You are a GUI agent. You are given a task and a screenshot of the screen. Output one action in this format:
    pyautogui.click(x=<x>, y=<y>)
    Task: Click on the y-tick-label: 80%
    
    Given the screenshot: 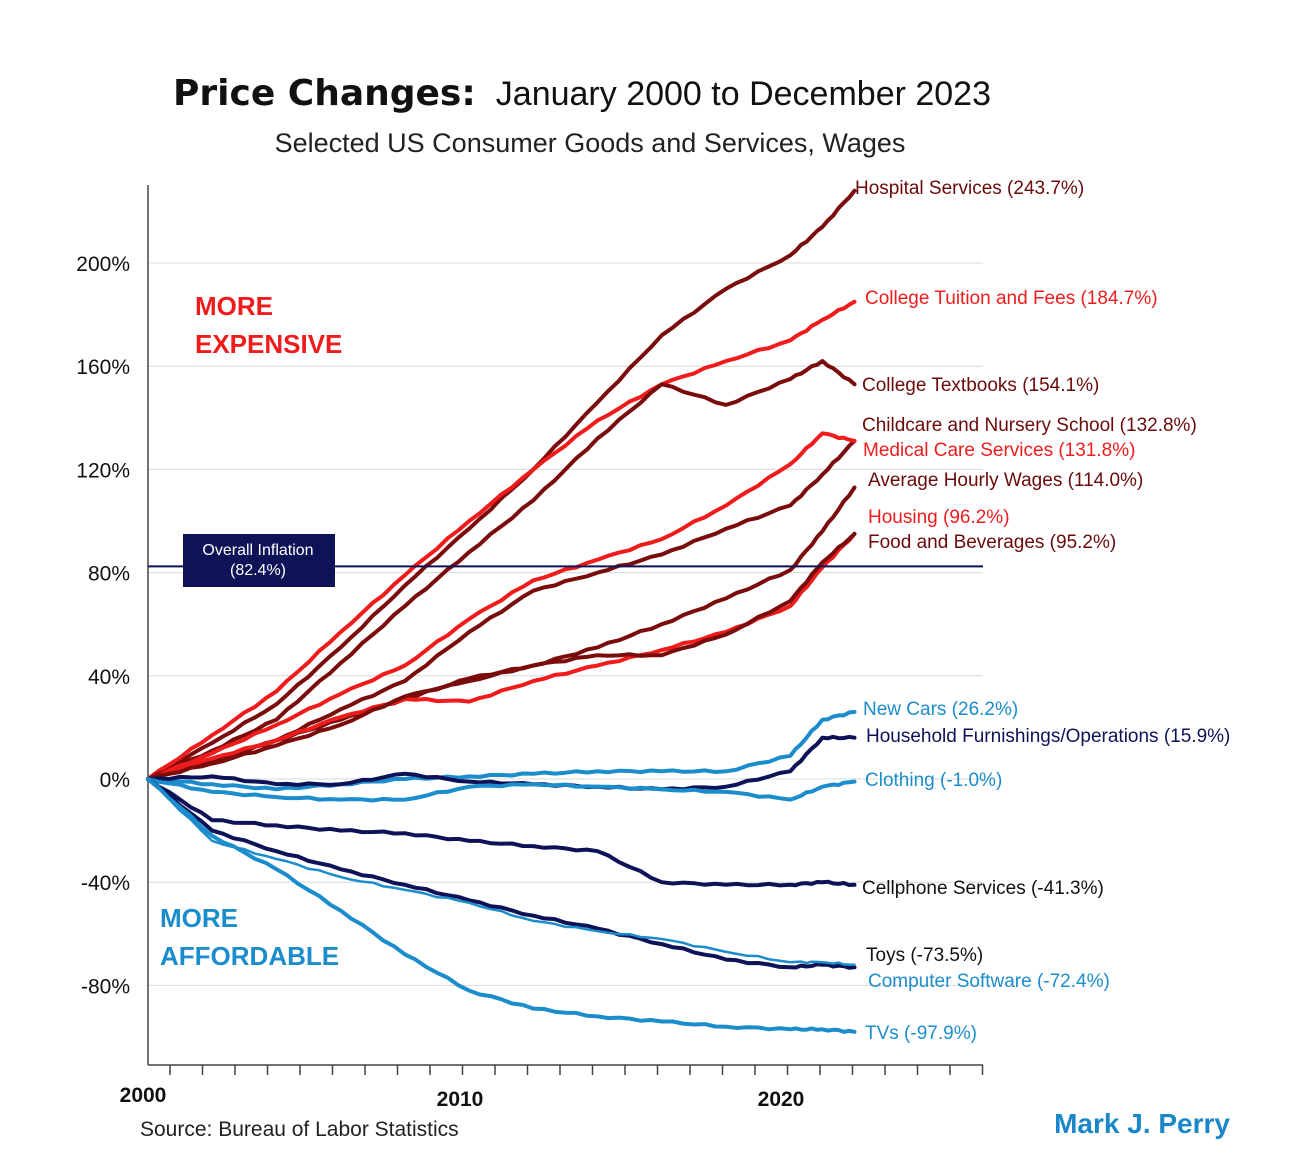 What is the action you would take?
    pyautogui.click(x=109, y=574)
    